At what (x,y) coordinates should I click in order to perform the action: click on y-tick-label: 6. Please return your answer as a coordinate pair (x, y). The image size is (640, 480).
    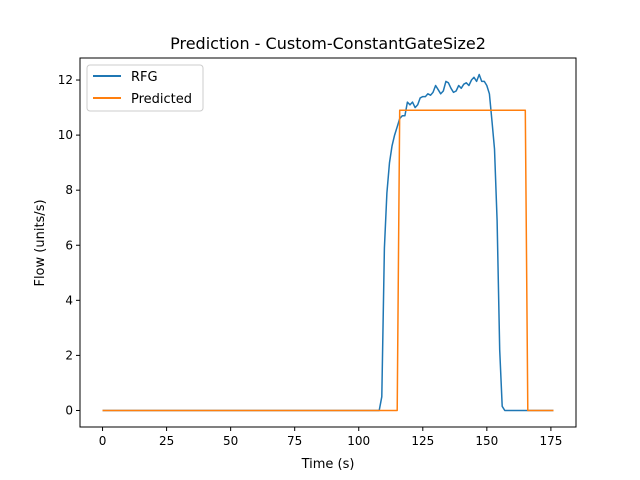
    Looking at the image, I should click on (69, 245).